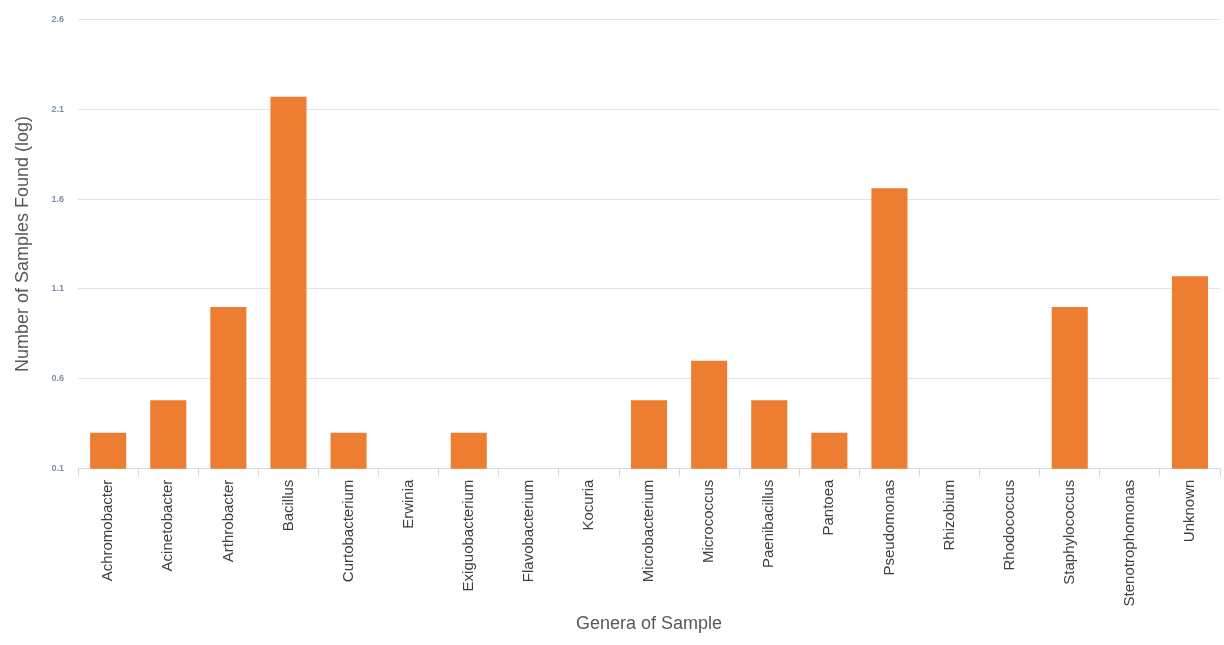 This screenshot has height=645, width=1224. I want to click on x-tick-label: Achromobacter, so click(107, 530).